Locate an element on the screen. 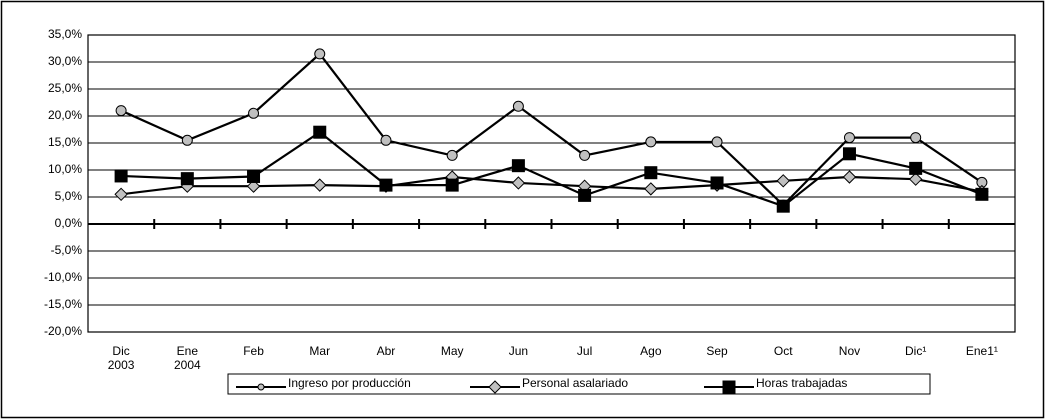 Image resolution: width=1046 pixels, height=420 pixels. x-tick-label: Dic¹ is located at coordinates (915, 351).